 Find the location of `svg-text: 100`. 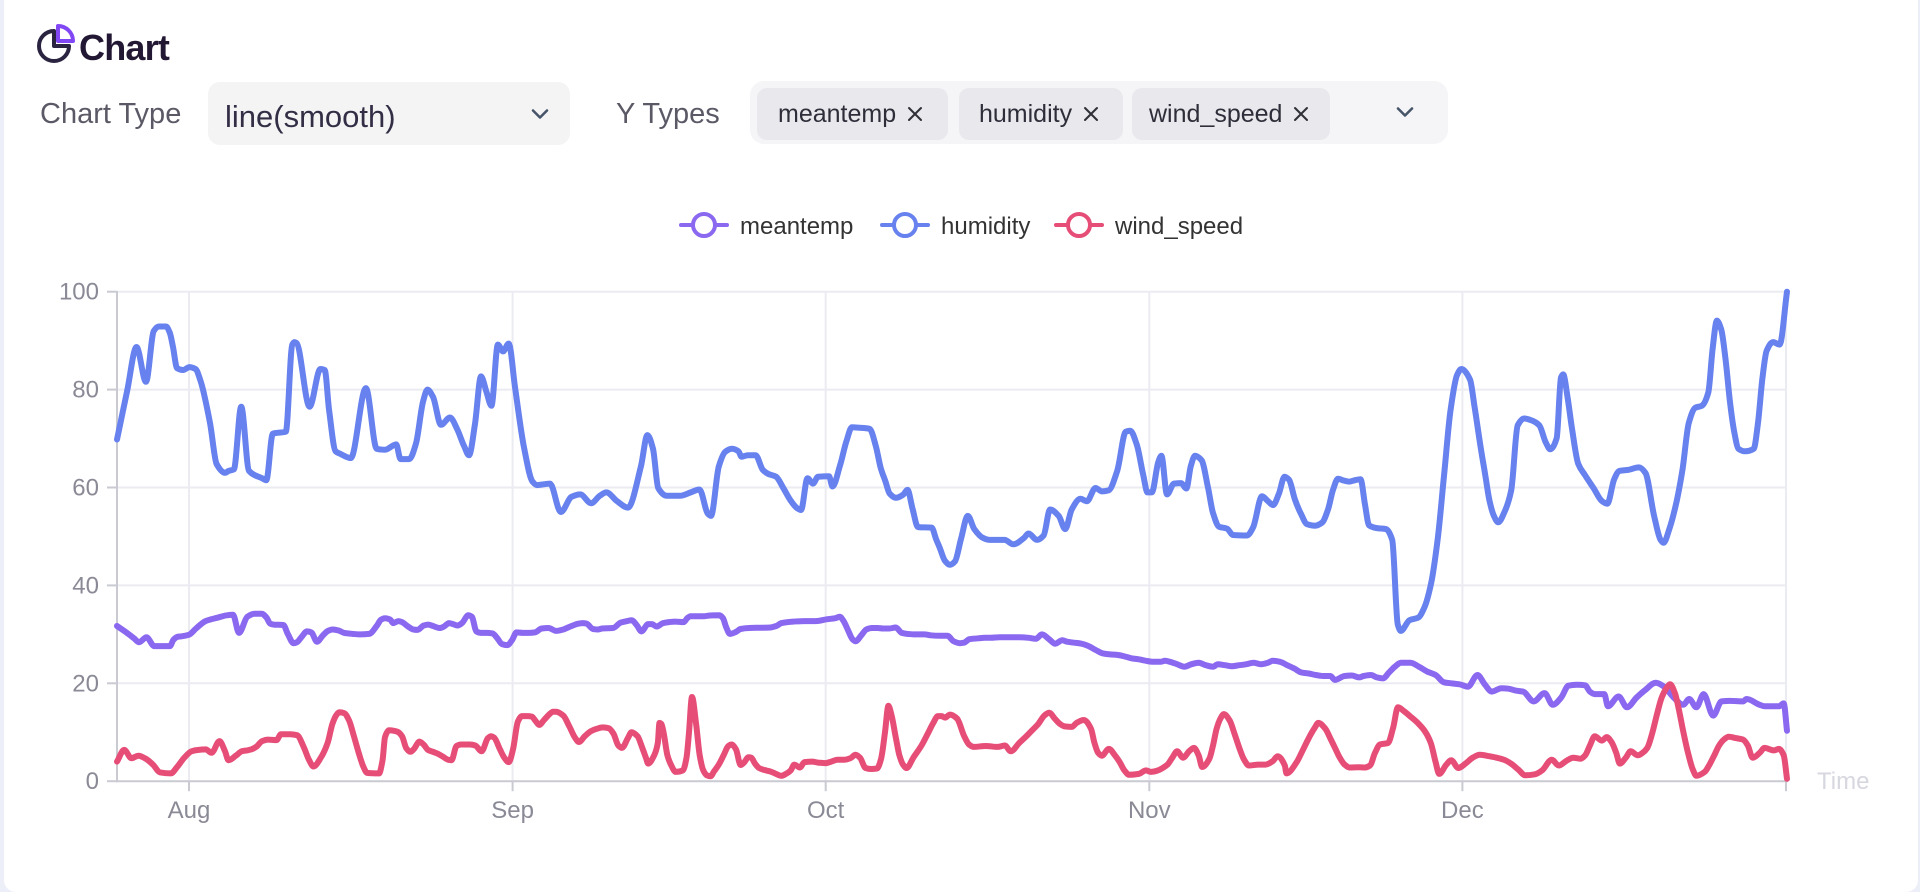

svg-text: 100 is located at coordinates (79, 292).